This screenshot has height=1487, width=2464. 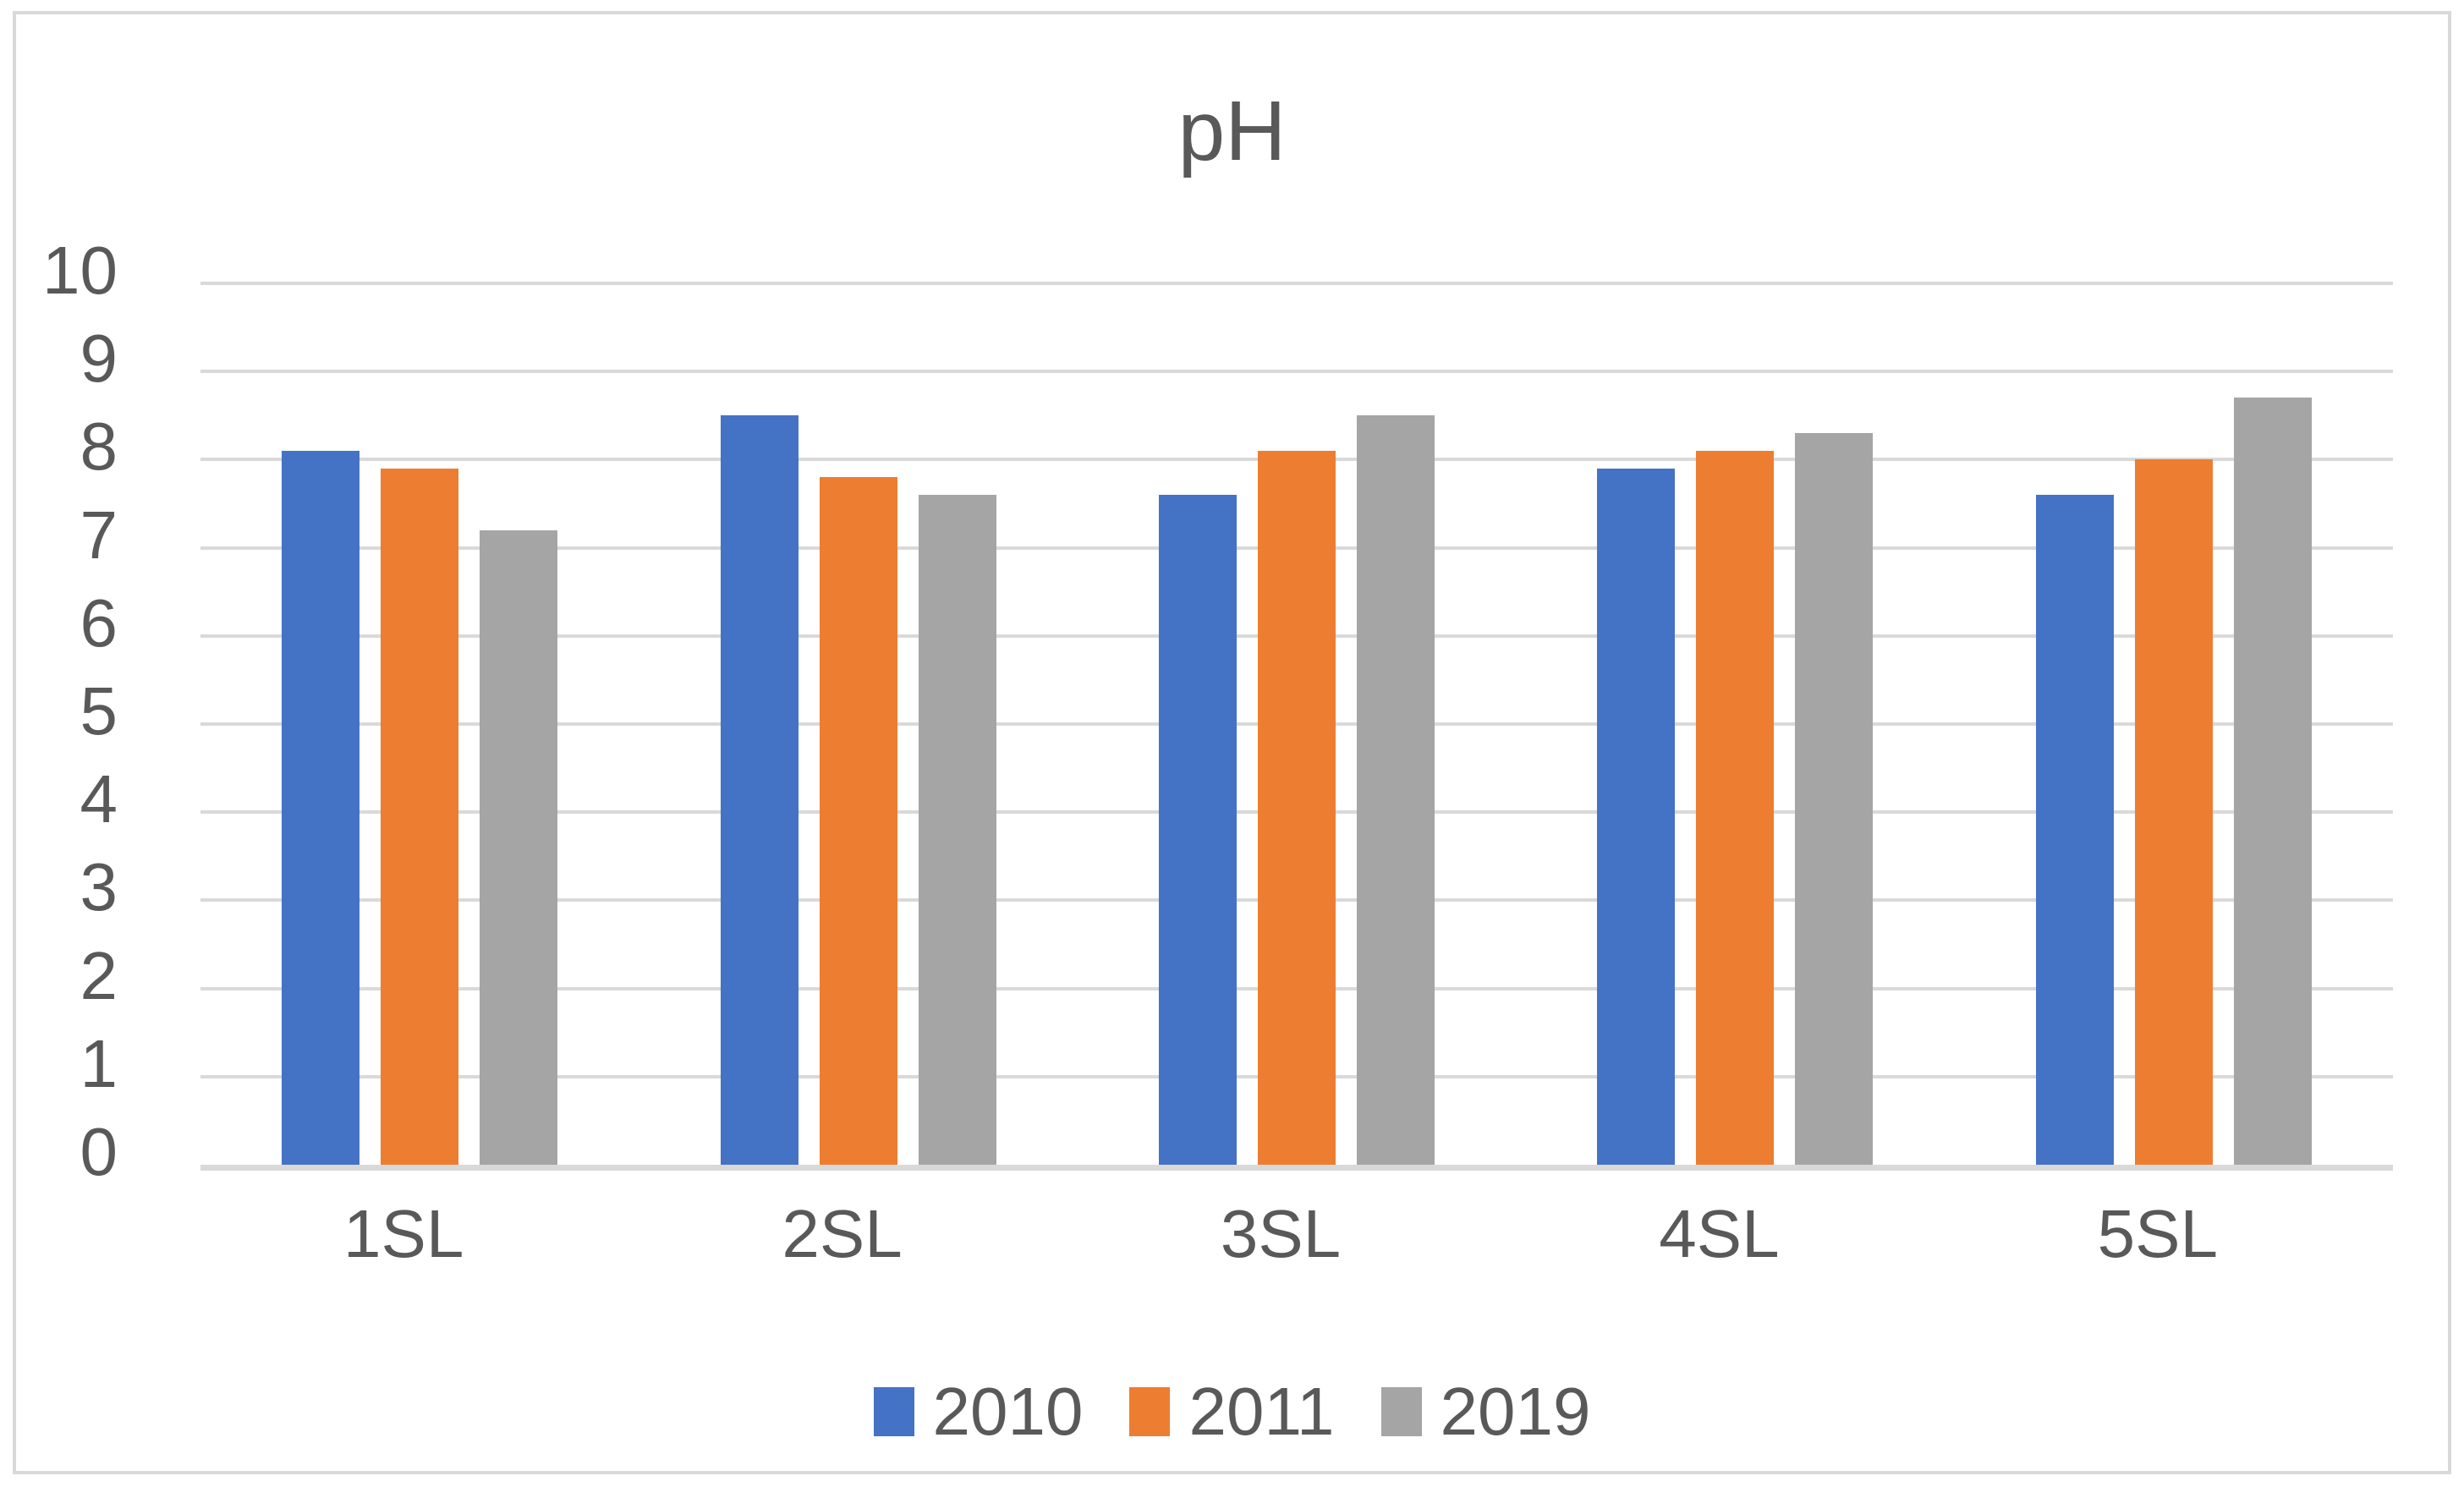 What do you see at coordinates (80, 270) in the screenshot?
I see `y-tick-label: 10` at bounding box center [80, 270].